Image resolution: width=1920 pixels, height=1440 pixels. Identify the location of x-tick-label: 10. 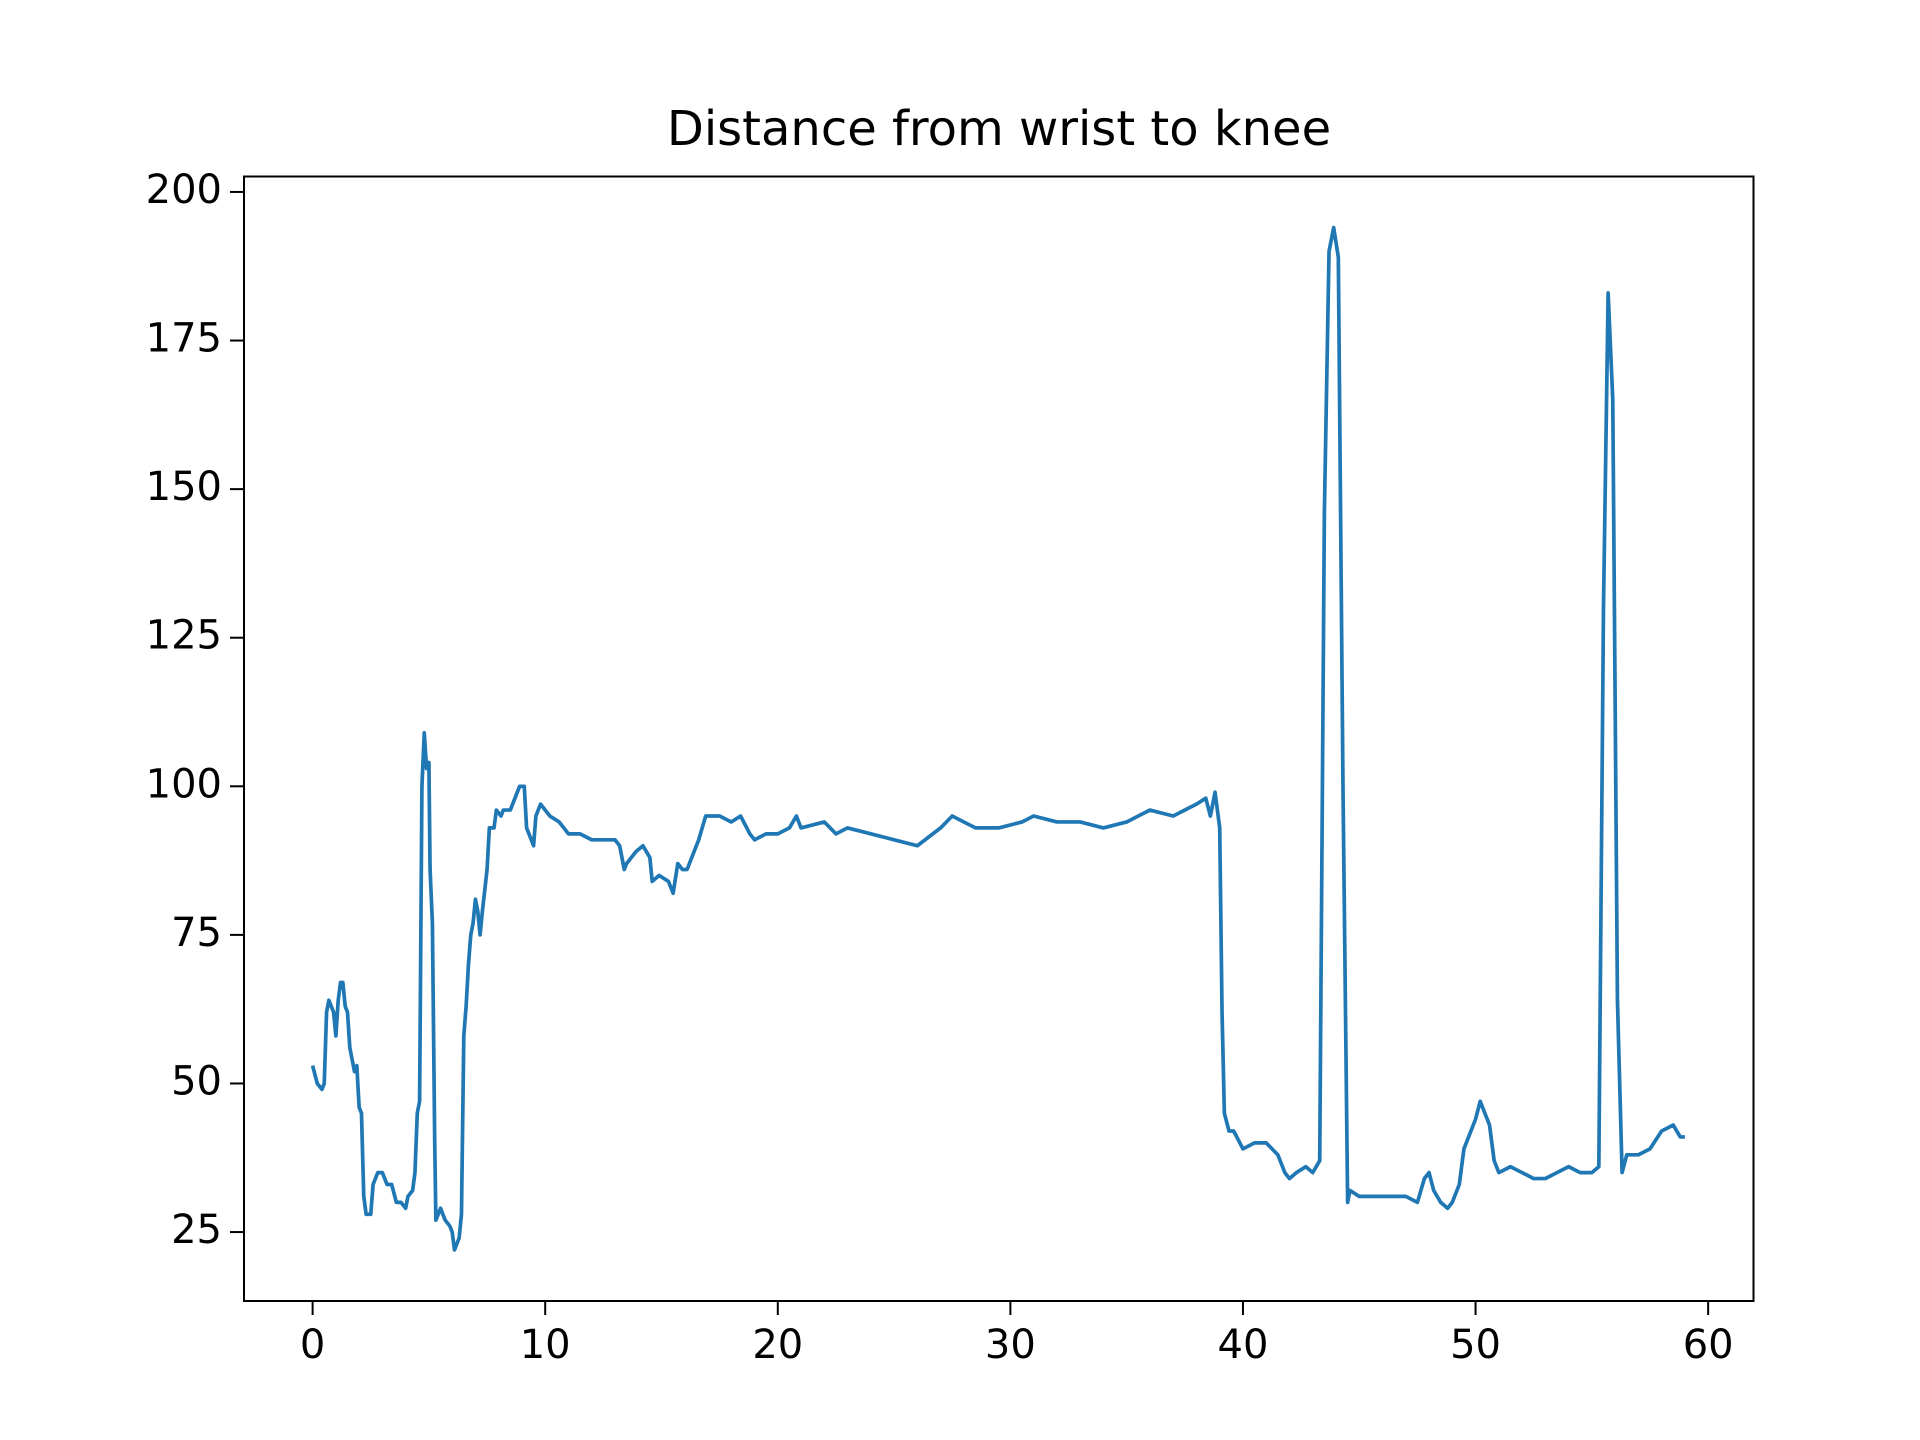
(545, 1345).